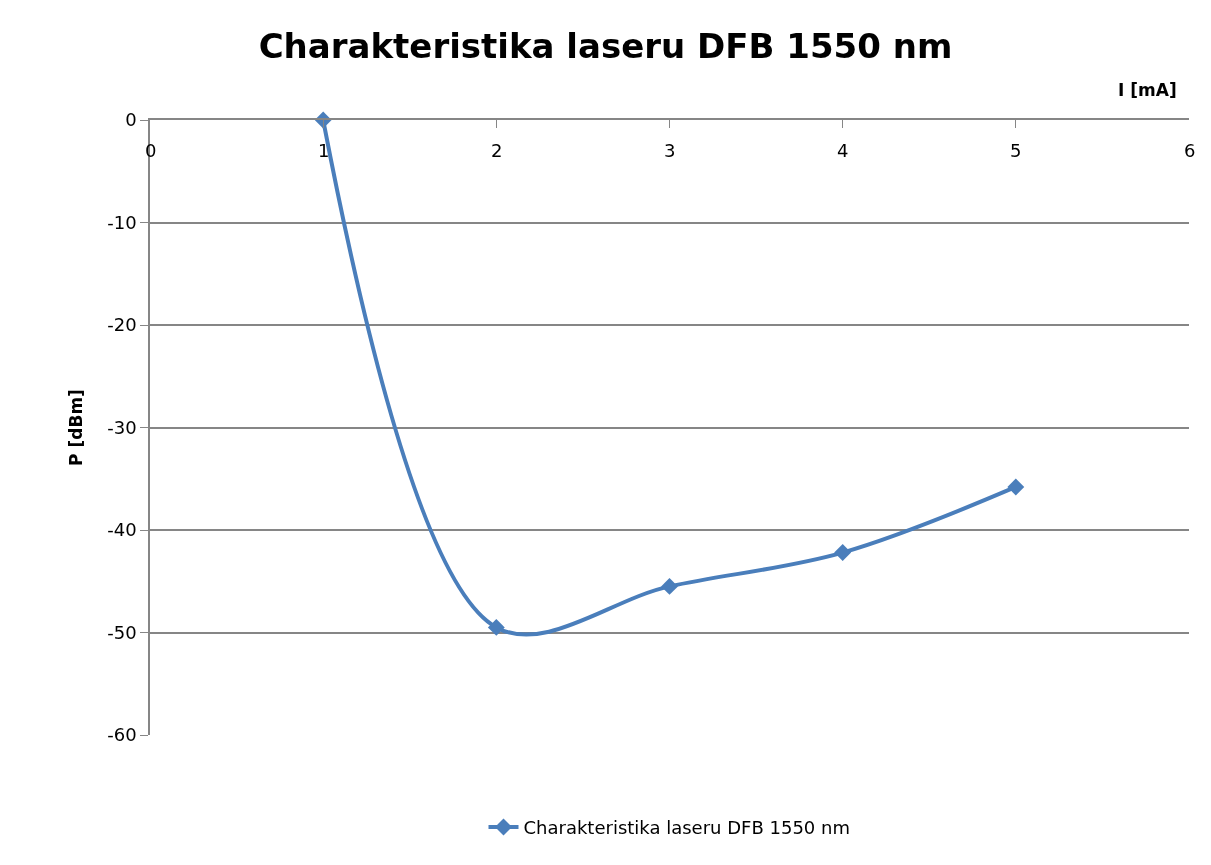 This screenshot has width=1211, height=865. Describe the element at coordinates (151, 150) in the screenshot. I see `x-tick-label: 0` at that location.